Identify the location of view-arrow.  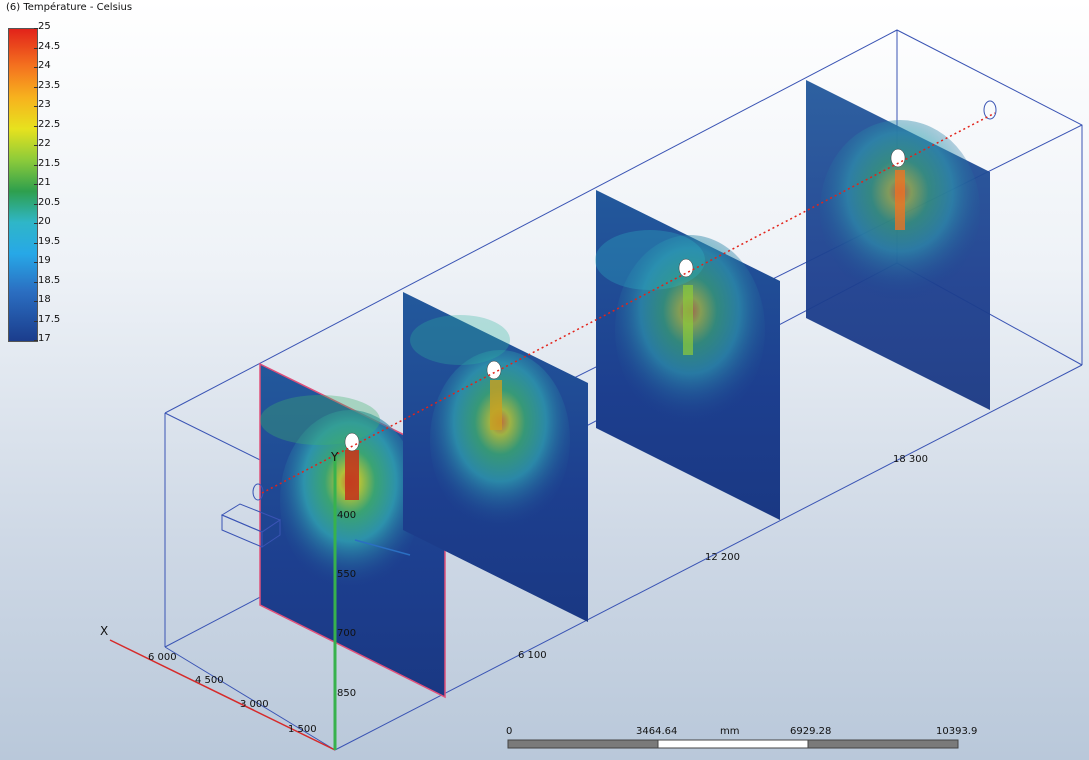
(382, 547).